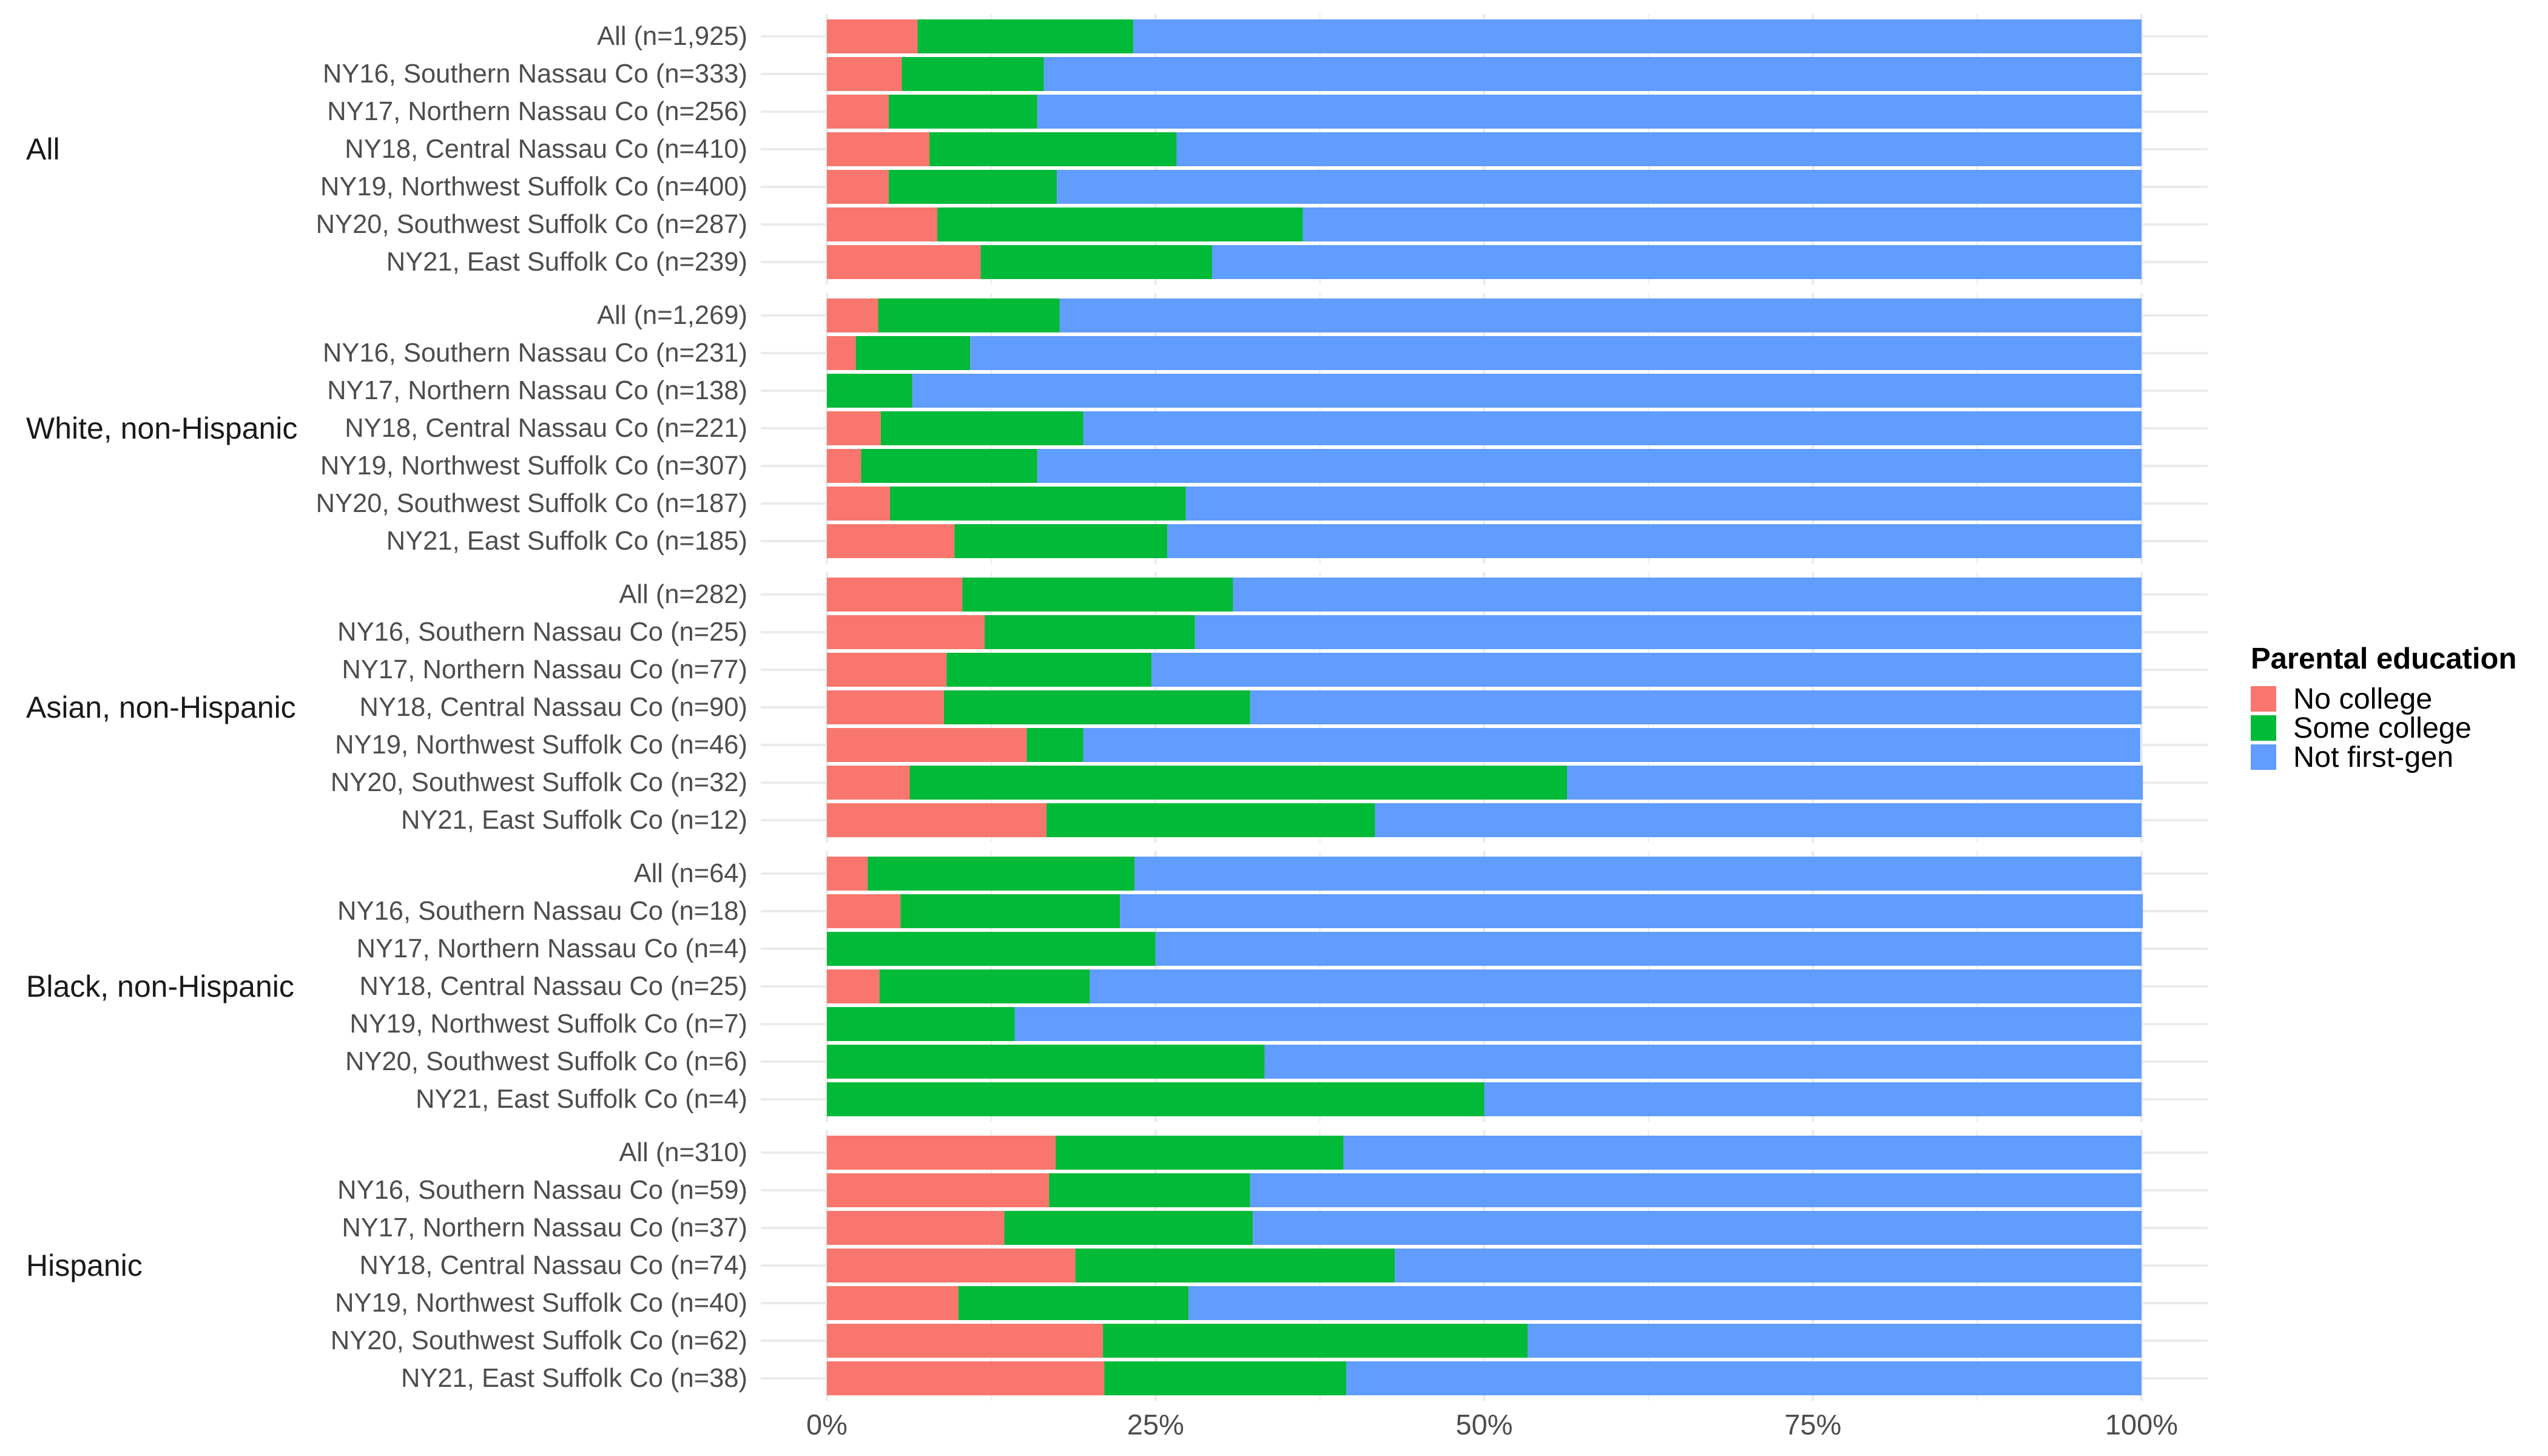 The width and height of the screenshot is (2548, 1456). Describe the element at coordinates (1483, 1425) in the screenshot. I see `x-tick-label: 50%` at that location.